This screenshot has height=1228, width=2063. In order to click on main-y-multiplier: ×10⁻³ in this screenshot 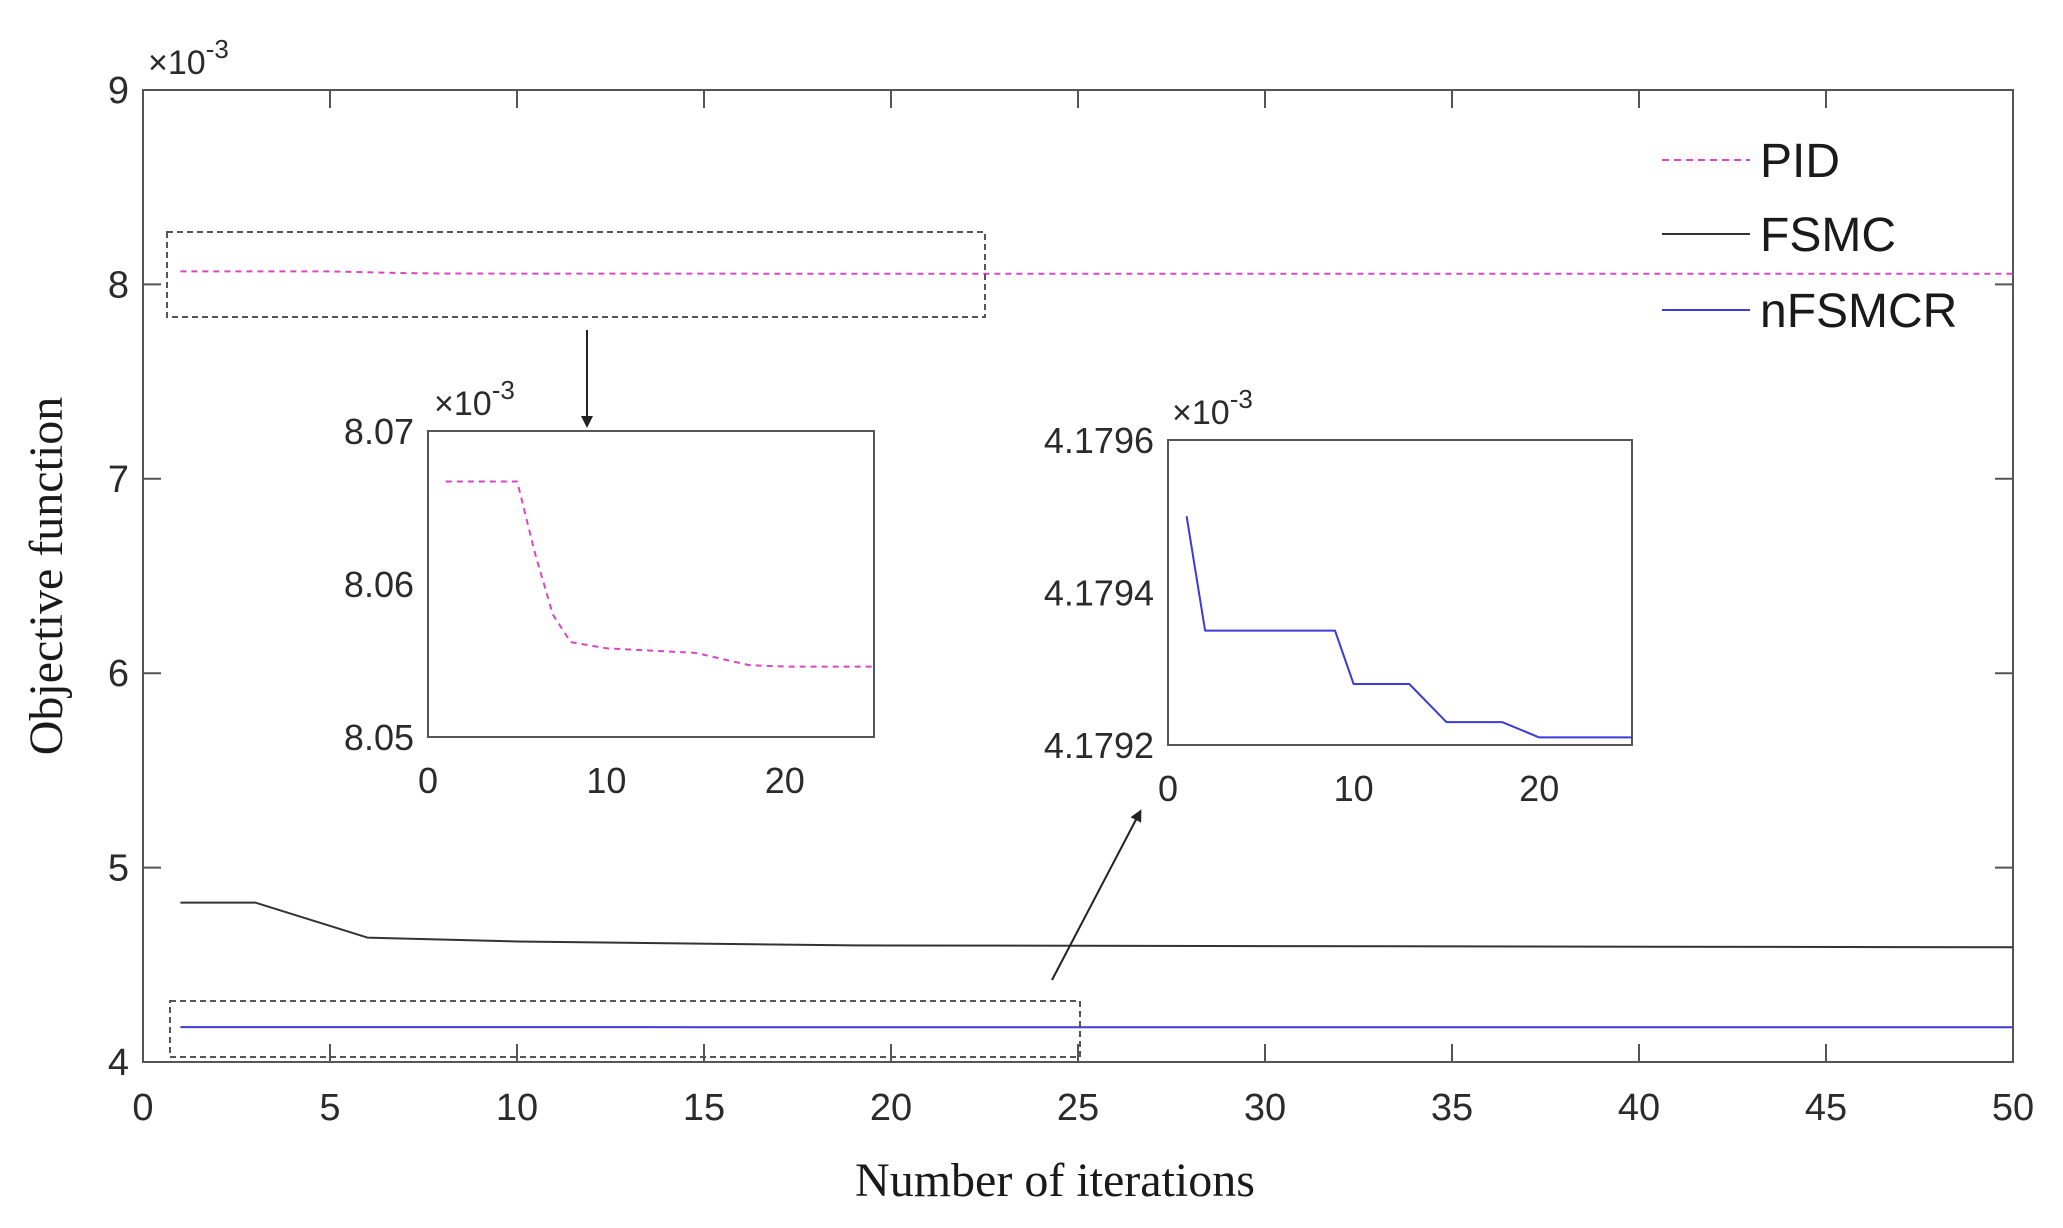, I will do `click(188, 58)`.